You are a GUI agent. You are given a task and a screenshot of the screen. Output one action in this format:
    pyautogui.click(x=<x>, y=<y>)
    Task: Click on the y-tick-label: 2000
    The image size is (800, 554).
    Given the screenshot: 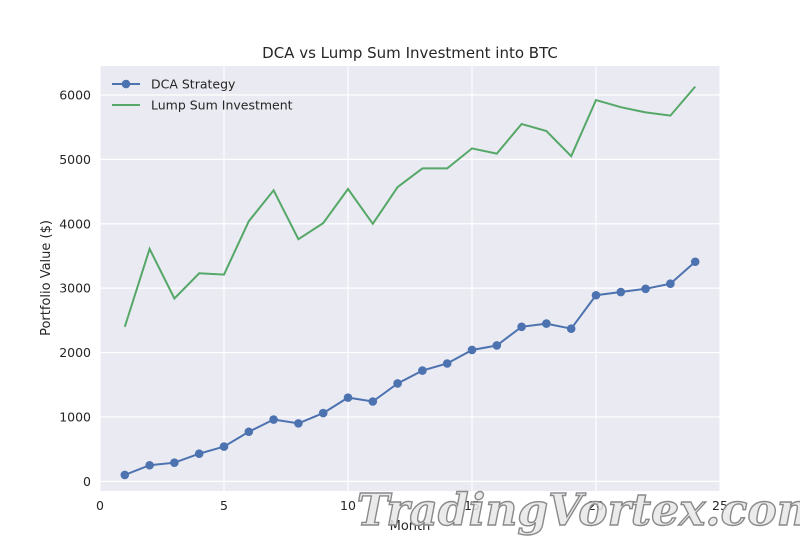 What is the action you would take?
    pyautogui.click(x=75, y=352)
    